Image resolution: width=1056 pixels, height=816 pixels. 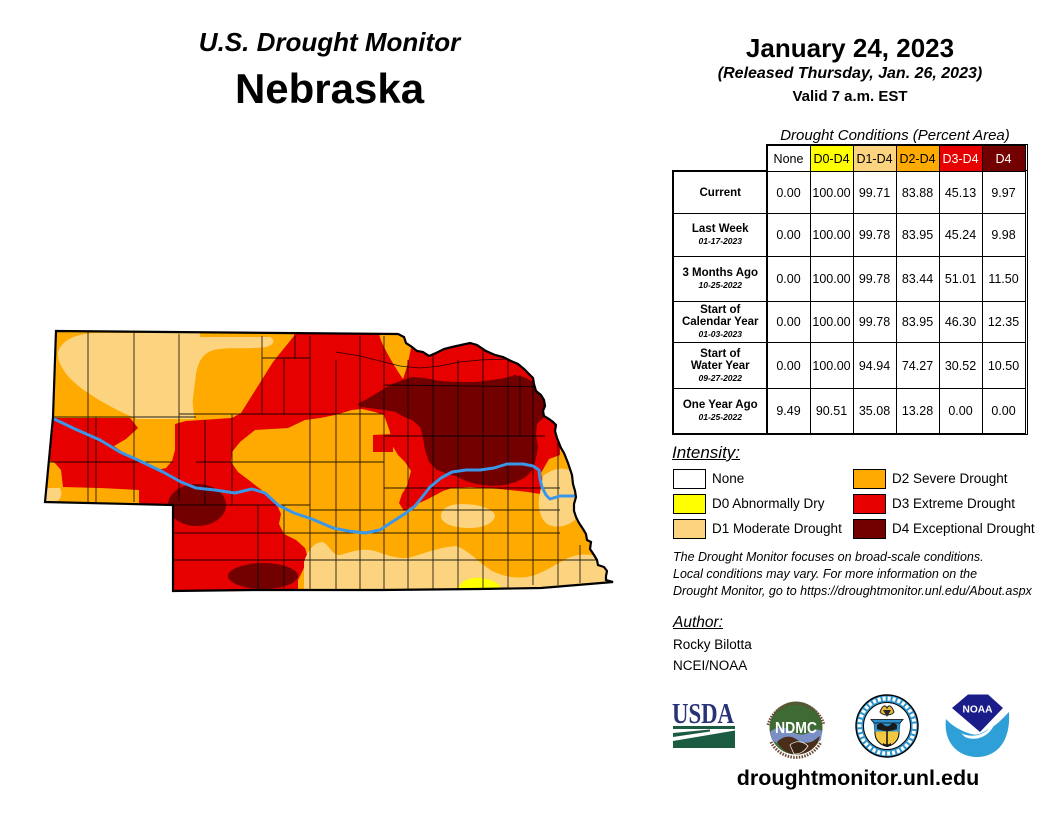 What do you see at coordinates (978, 710) in the screenshot?
I see `svg-text: NOAA` at bounding box center [978, 710].